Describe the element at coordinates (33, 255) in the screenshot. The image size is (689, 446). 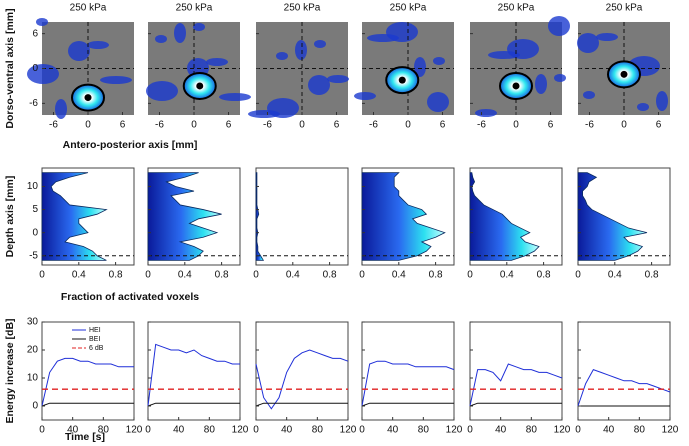
I see `y-tick-label: -5` at that location.